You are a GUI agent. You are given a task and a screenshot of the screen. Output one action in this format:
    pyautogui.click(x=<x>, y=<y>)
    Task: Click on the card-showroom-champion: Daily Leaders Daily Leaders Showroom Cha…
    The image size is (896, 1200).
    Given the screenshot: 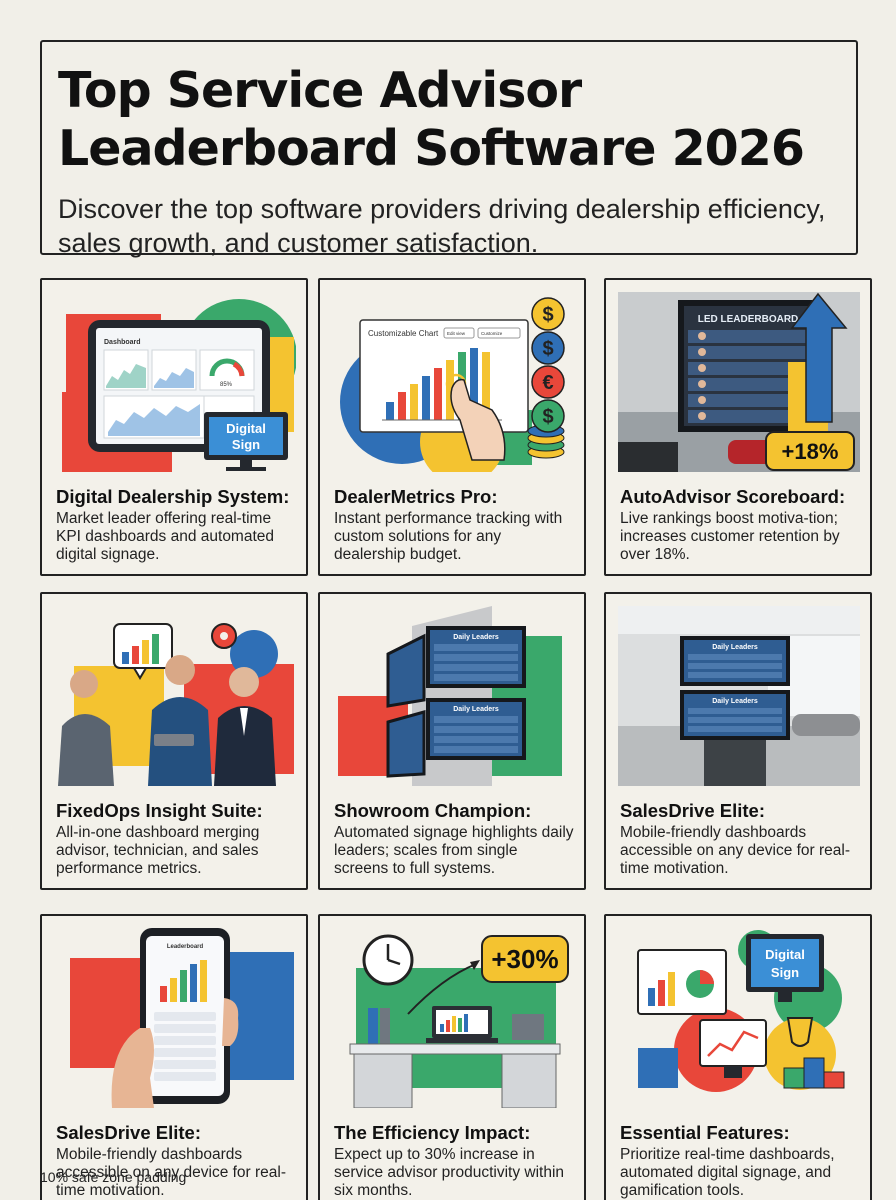 What is the action you would take?
    pyautogui.click(x=452, y=741)
    